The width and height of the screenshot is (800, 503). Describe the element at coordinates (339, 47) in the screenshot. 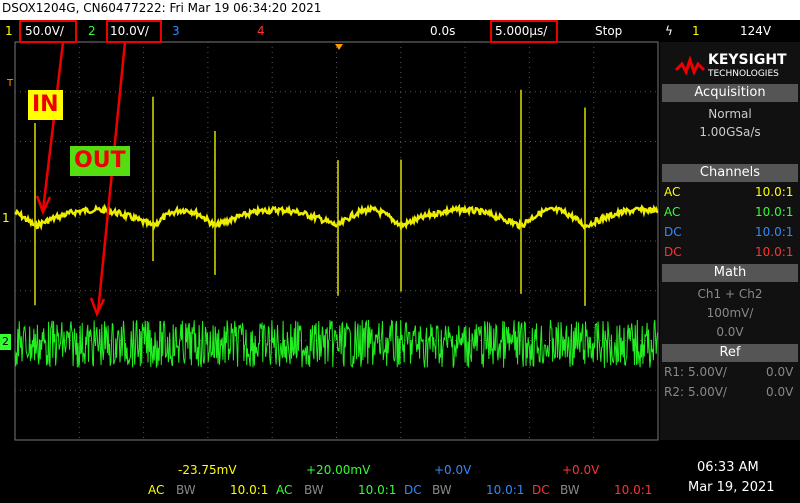

I see `trigger-pos` at that location.